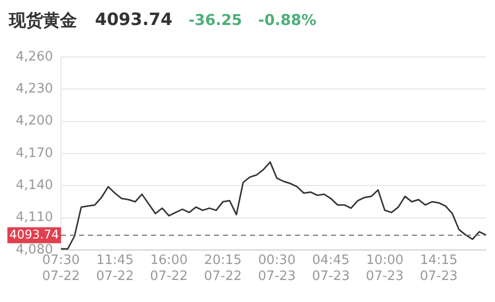  What do you see at coordinates (277, 268) in the screenshot?
I see `x-tick-label: 00:30 07-23` at bounding box center [277, 268].